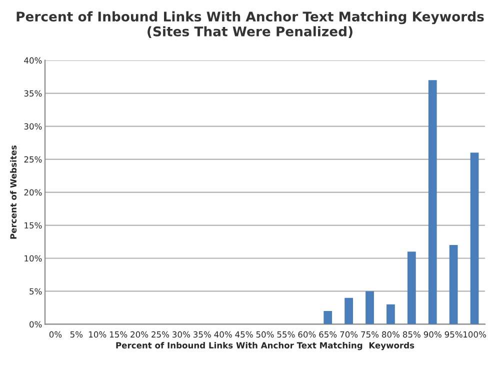 The image size is (500, 377). I want to click on x-tick-label: 75%, so click(370, 334).